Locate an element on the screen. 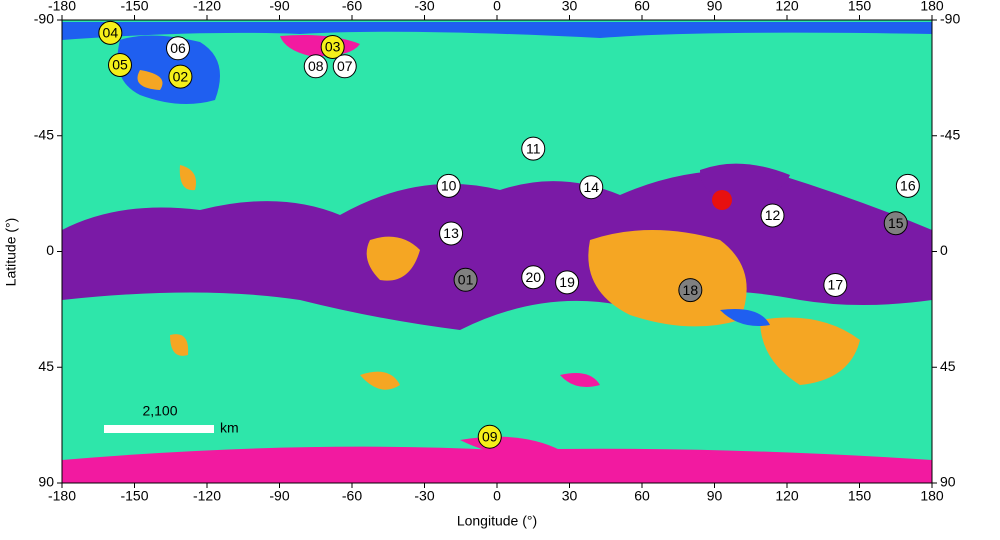 Image resolution: width=1000 pixels, height=540 pixels. scale-bar-label: 2,100 is located at coordinates (159, 411).